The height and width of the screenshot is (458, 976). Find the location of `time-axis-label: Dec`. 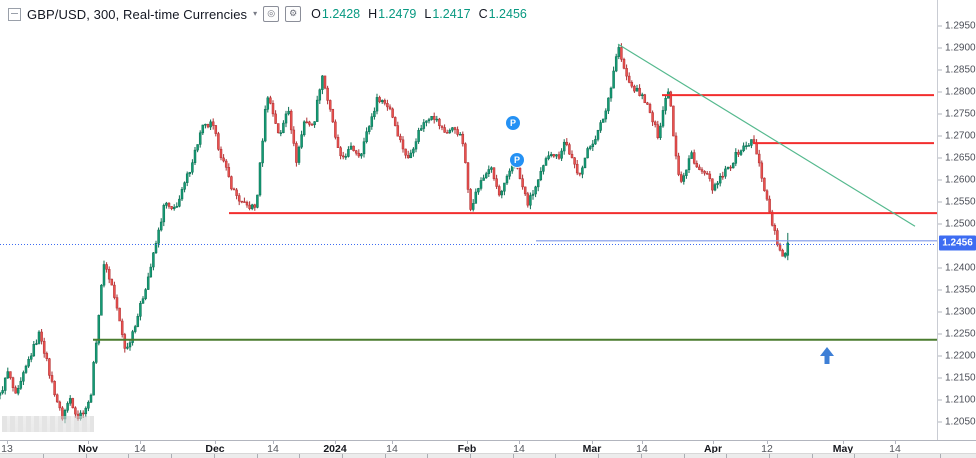

time-axis-label: Dec is located at coordinates (215, 449).